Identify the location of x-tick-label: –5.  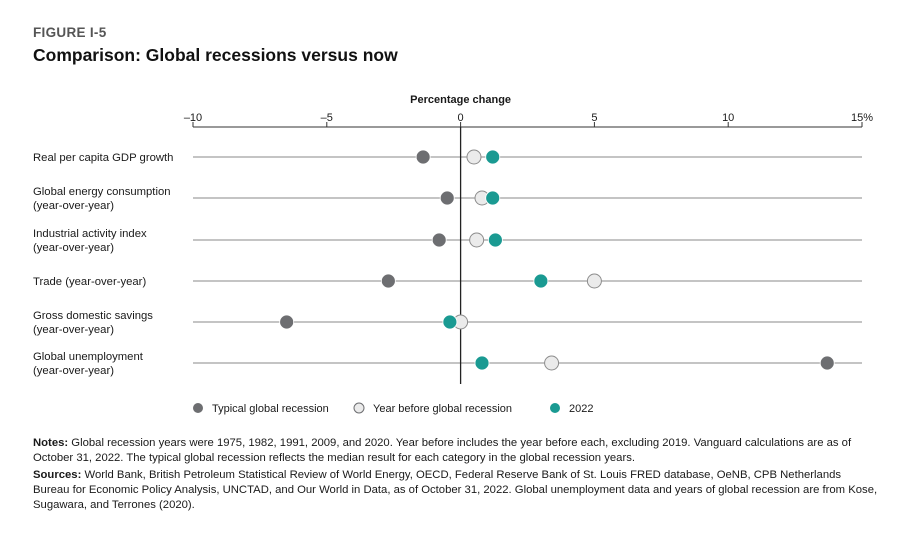
(327, 118).